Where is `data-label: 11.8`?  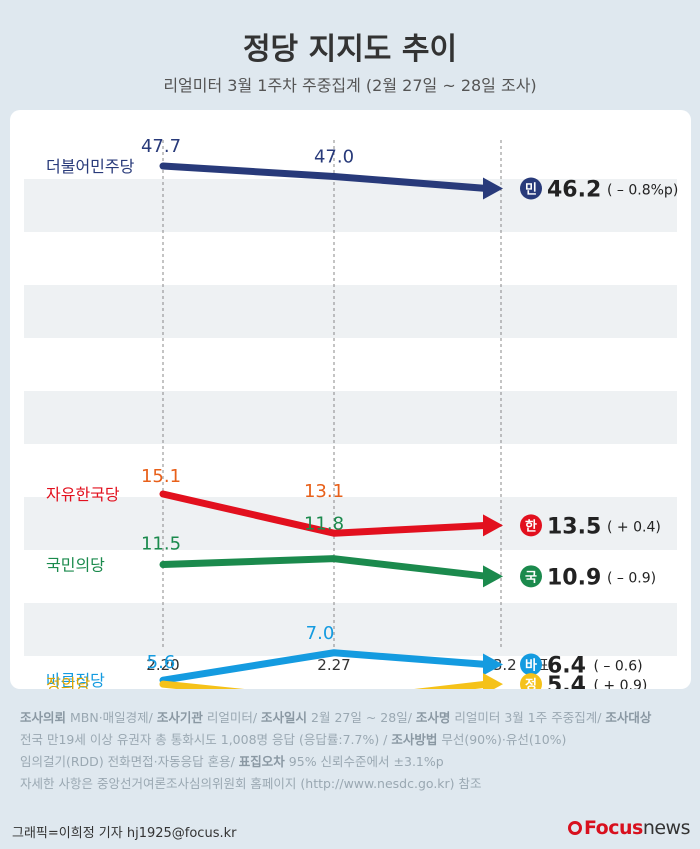 data-label: 11.8 is located at coordinates (324, 524).